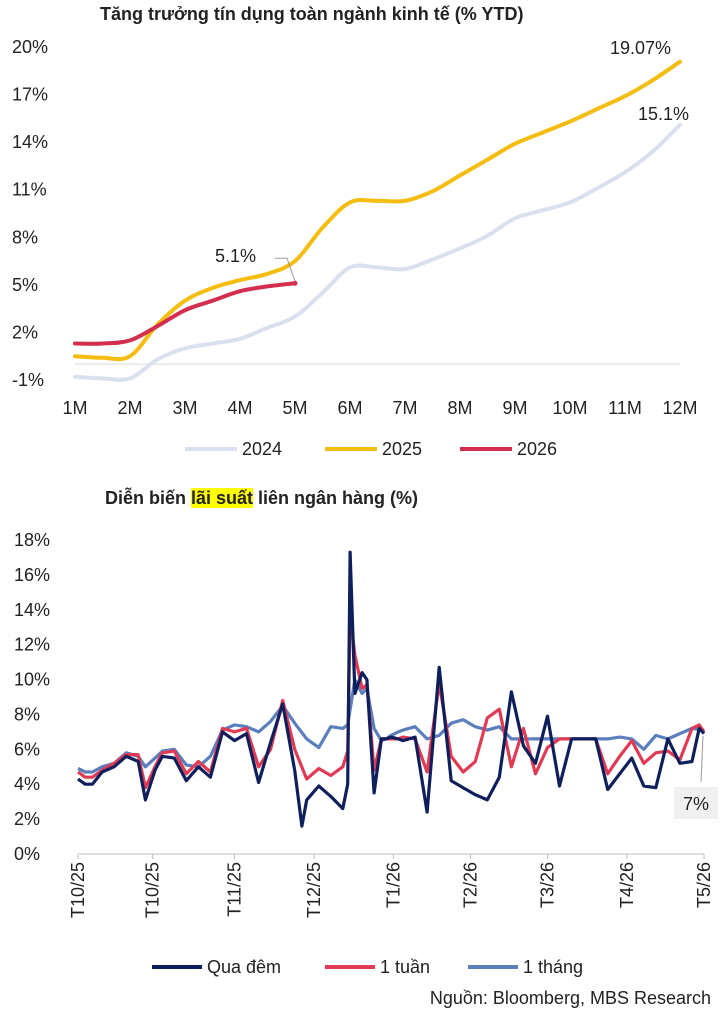  I want to click on y-tick-label: 17%, so click(30, 95).